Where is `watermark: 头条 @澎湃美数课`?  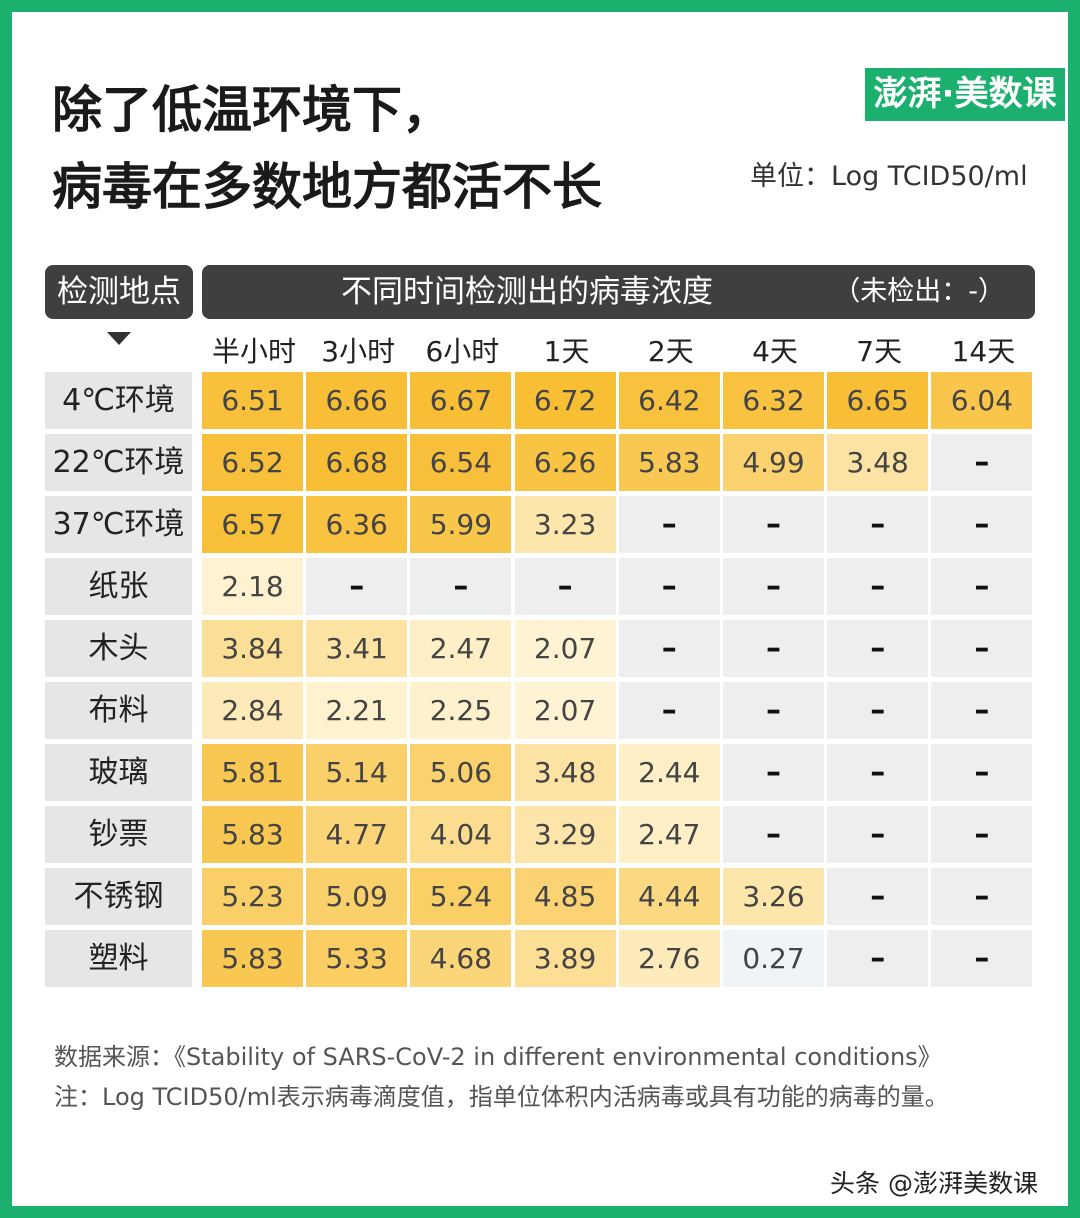
watermark: 头条 @澎湃美数课 is located at coordinates (934, 1183).